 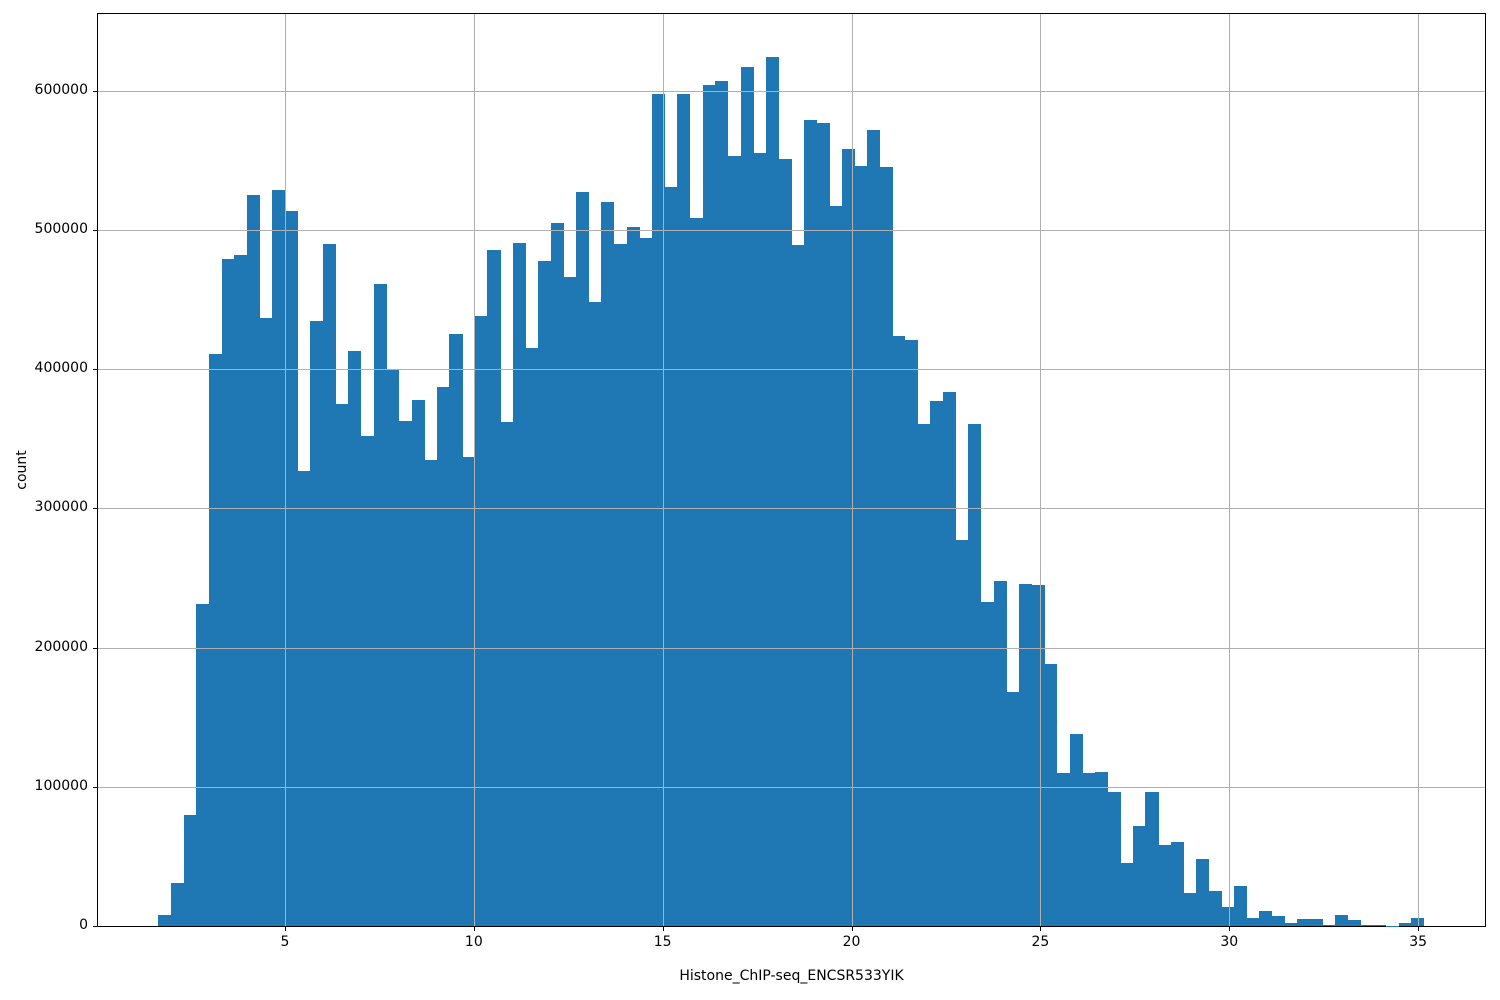 I want to click on y-tick-label: 400000, so click(x=61, y=368).